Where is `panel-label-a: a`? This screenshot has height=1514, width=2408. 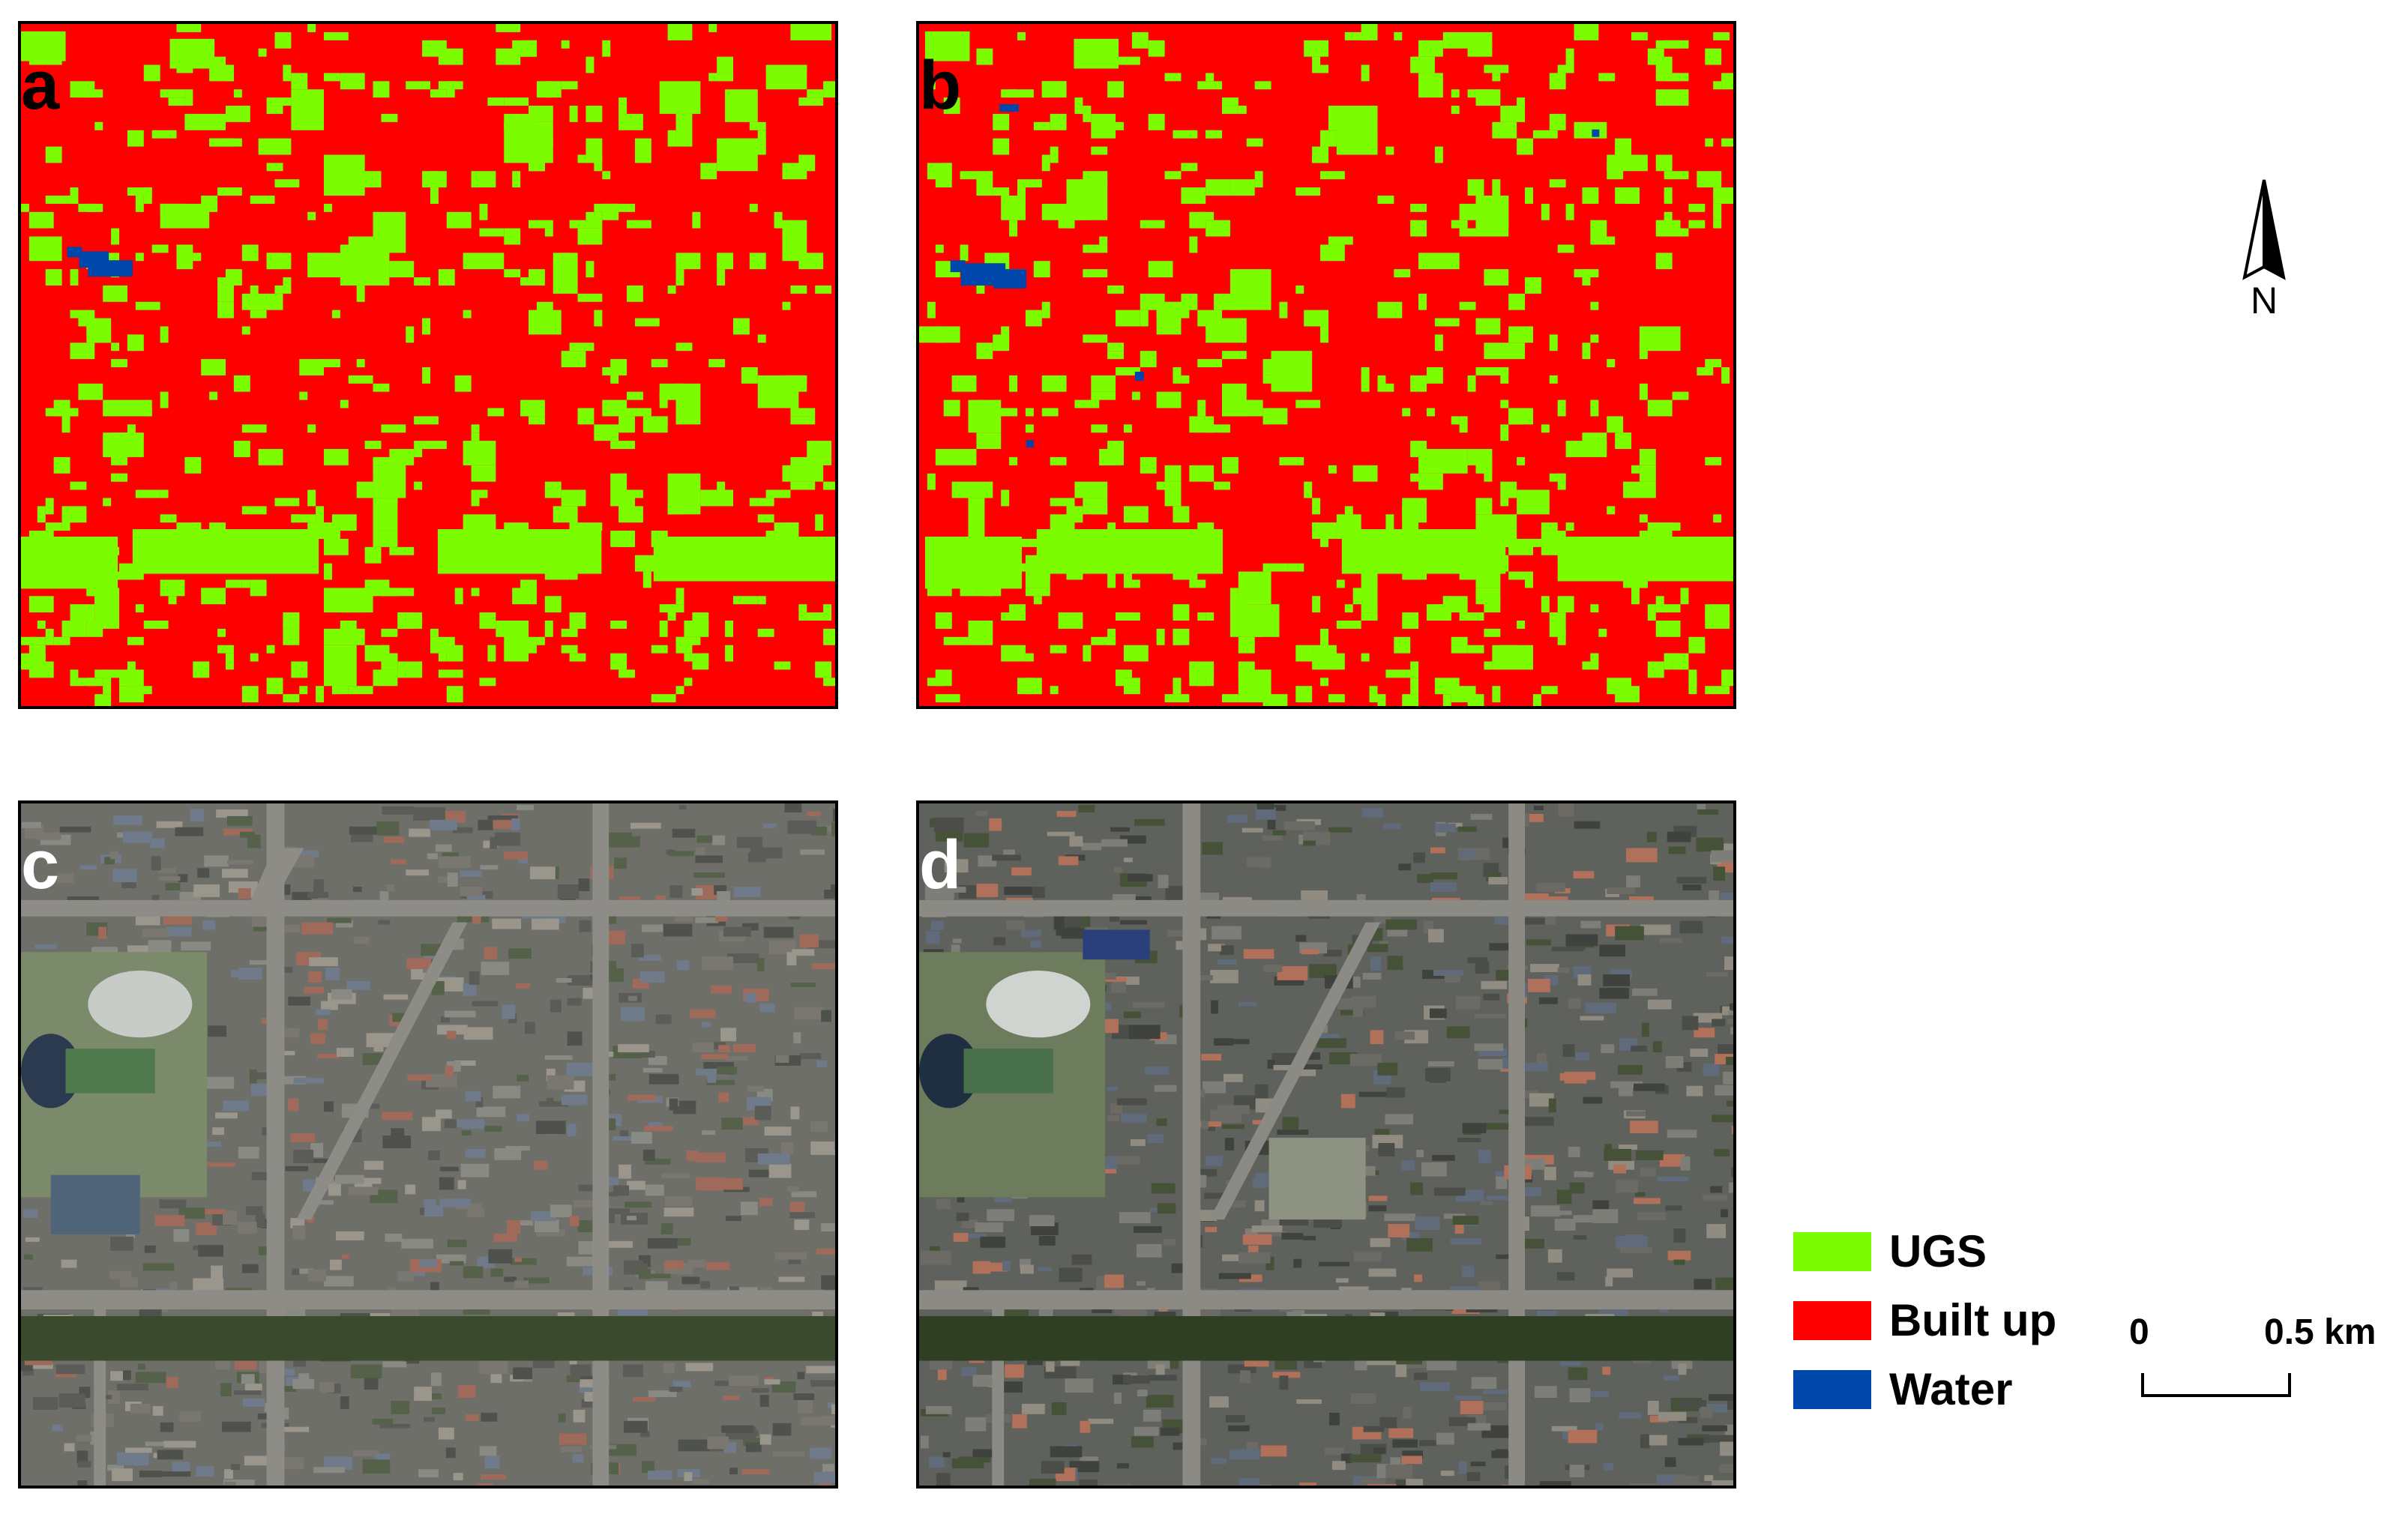
panel-label-a: a is located at coordinates (40, 85).